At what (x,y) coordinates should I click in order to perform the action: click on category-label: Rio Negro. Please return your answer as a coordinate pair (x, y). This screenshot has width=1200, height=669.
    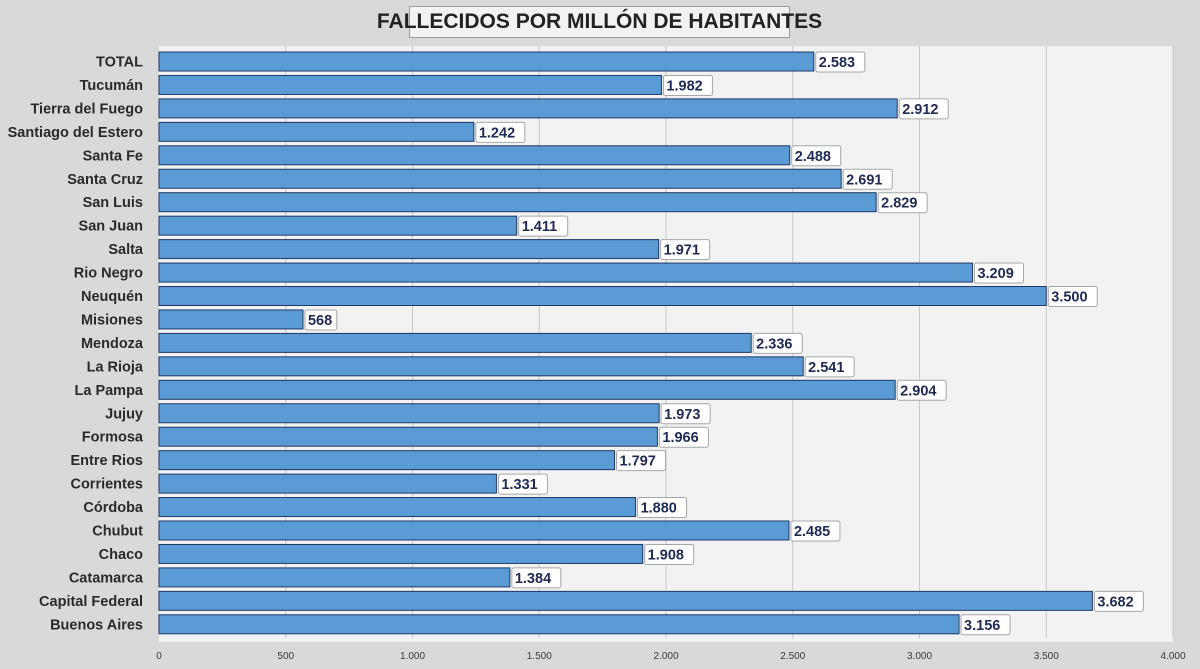
    Looking at the image, I should click on (108, 274).